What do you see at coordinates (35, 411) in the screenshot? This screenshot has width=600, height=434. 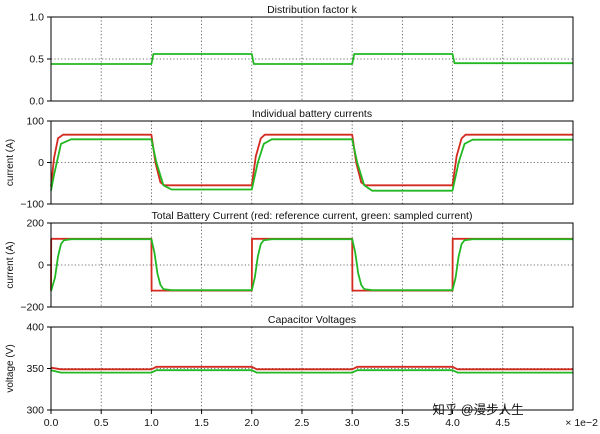 I see `y-tick-label: 300` at bounding box center [35, 411].